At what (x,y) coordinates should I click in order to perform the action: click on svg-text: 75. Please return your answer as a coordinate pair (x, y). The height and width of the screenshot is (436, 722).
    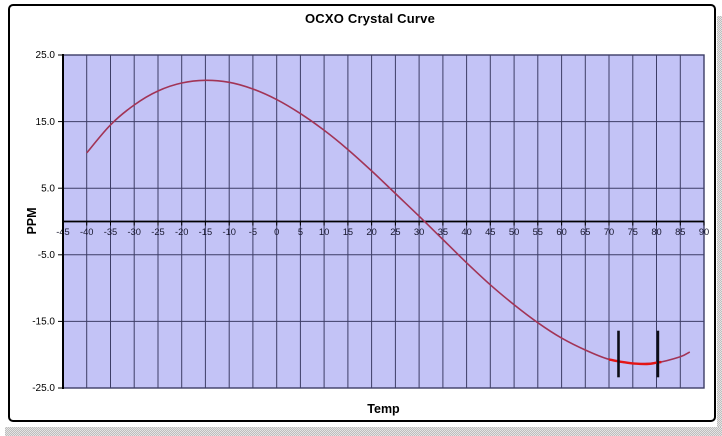
    Looking at the image, I should click on (633, 232).